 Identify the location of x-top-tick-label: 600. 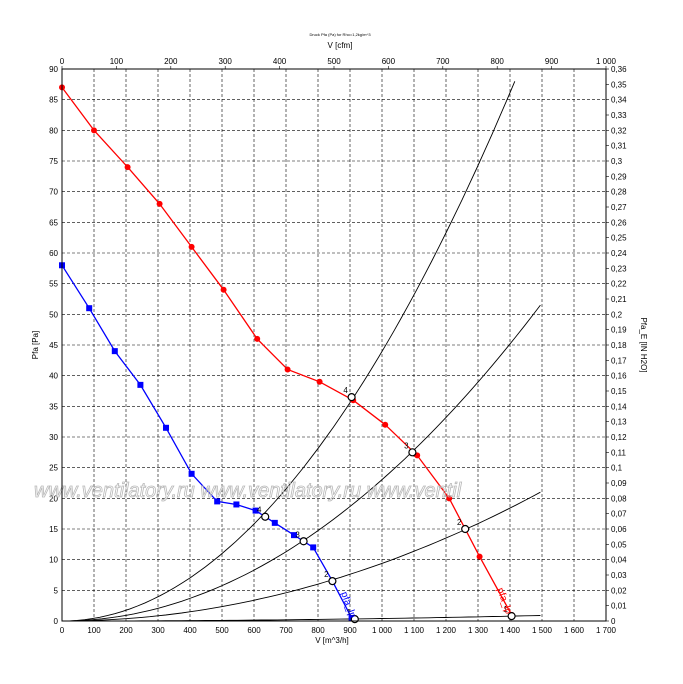
(389, 61).